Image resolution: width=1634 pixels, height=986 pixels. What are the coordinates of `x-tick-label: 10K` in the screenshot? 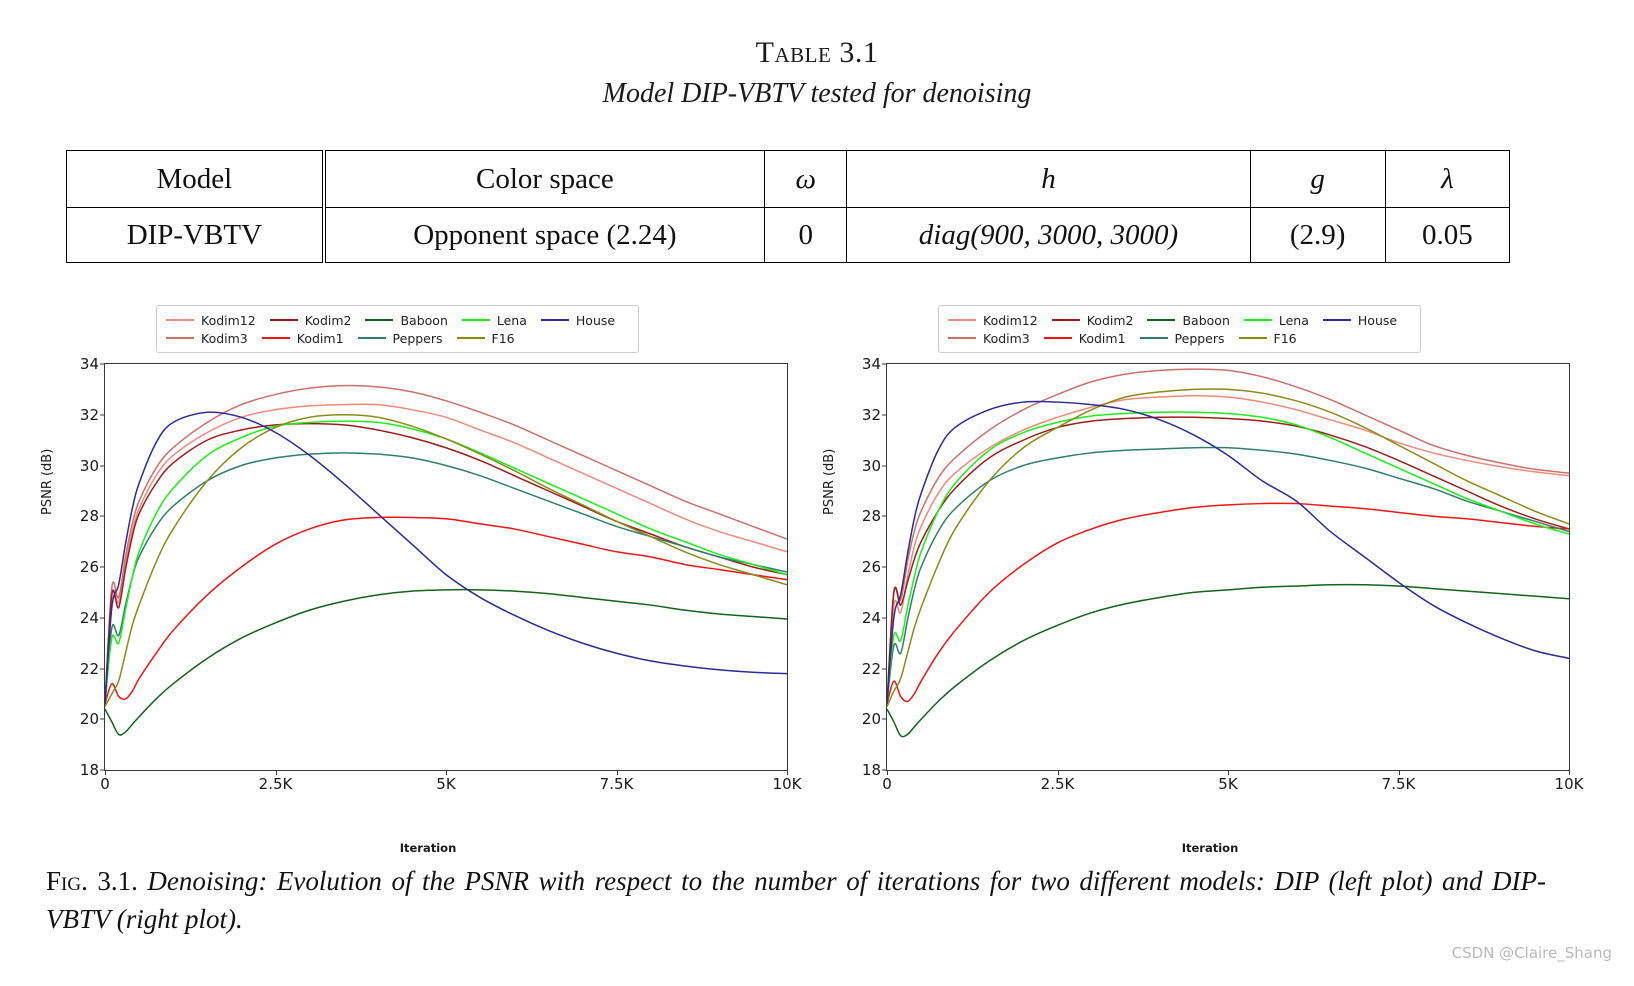 It's located at (787, 784).